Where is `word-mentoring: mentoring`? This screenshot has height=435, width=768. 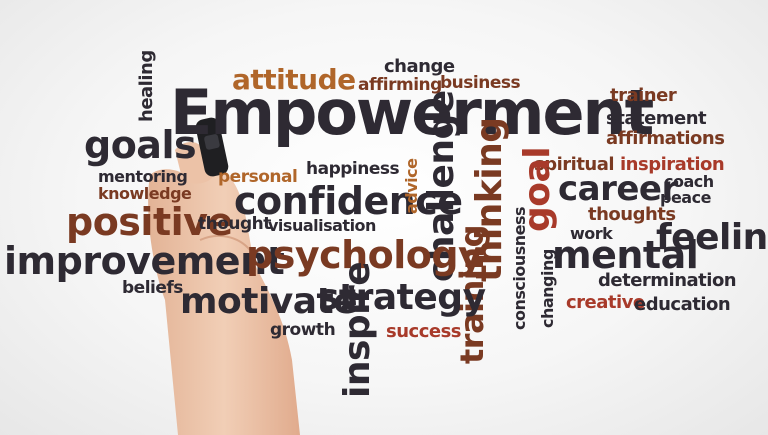 word-mentoring: mentoring is located at coordinates (143, 176).